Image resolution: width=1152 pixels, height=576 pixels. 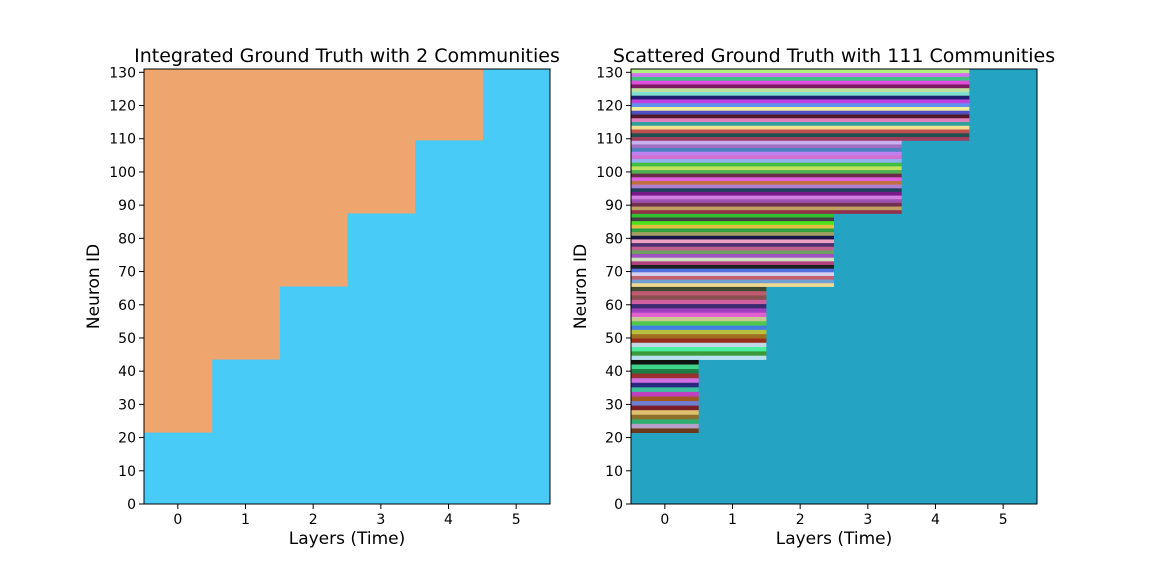 I want to click on x-tick-label: 4, so click(x=935, y=520).